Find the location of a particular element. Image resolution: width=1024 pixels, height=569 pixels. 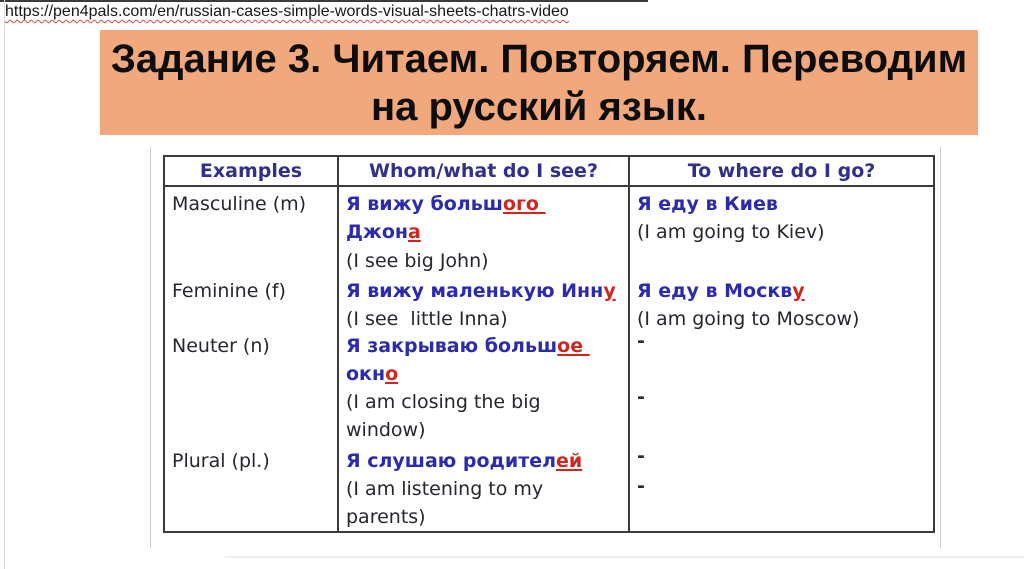

table-text-line: Я слушаю родителей is located at coordinates (485, 461).